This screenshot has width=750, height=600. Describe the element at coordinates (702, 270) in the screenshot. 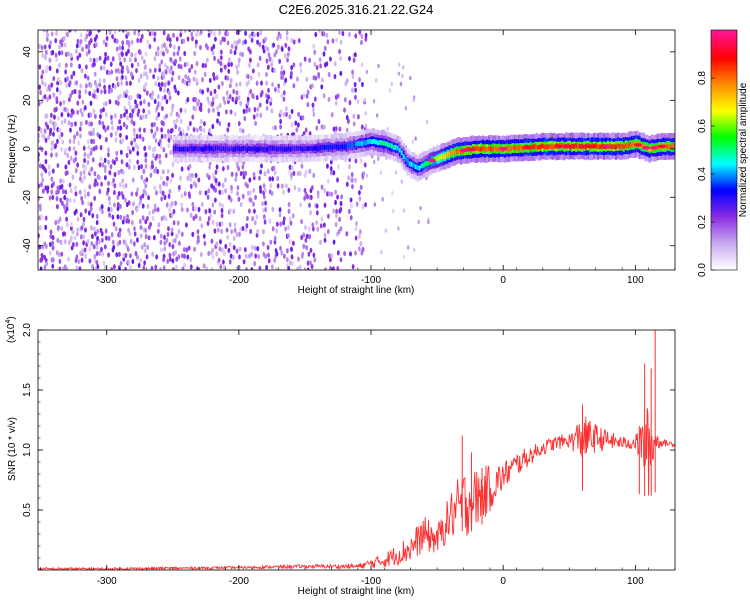

I see `colorbar-tick-label: 0.0` at that location.